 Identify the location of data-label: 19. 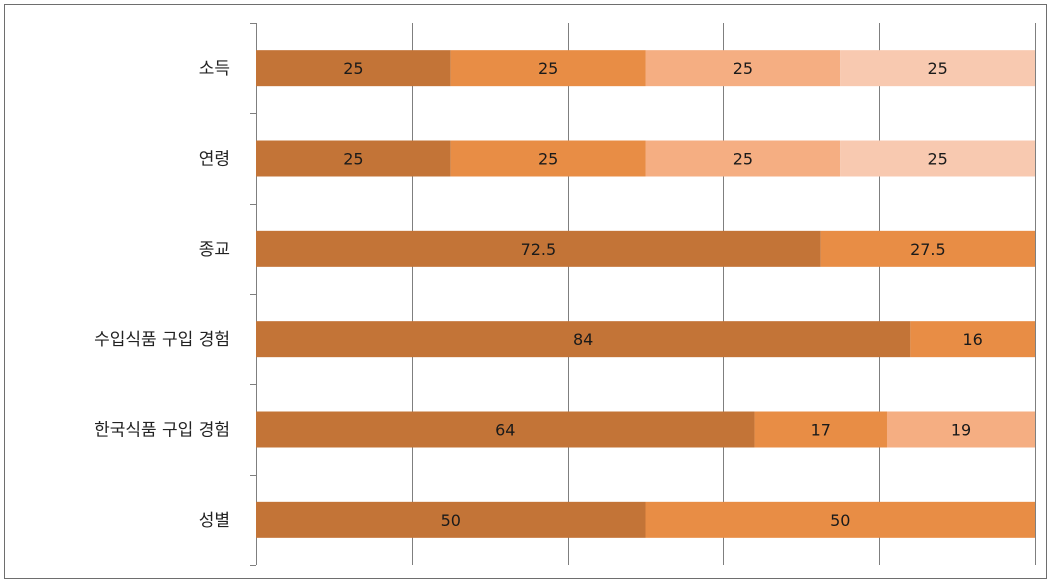
(961, 430).